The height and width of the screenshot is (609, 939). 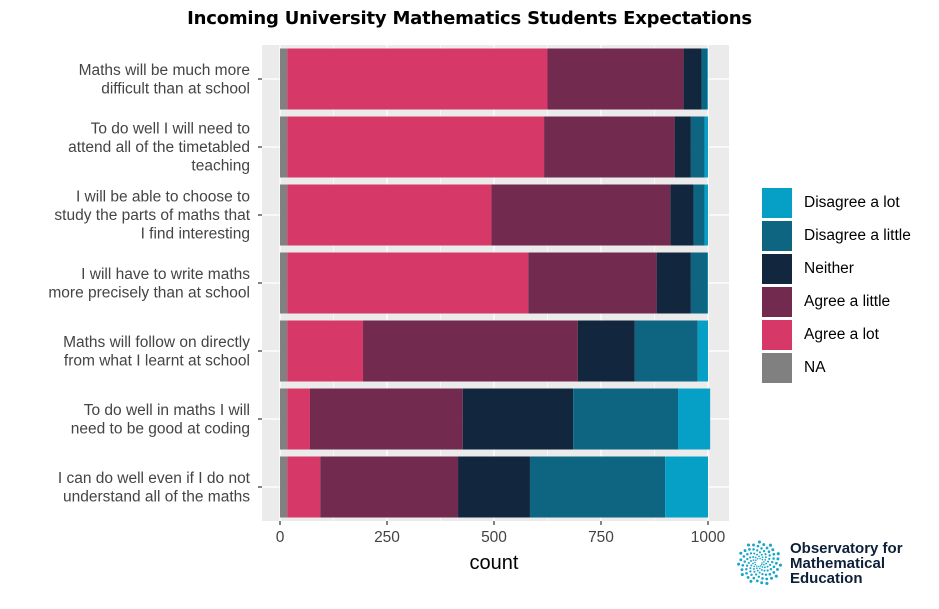 I want to click on logo-line-2: Mathematical, so click(x=838, y=563).